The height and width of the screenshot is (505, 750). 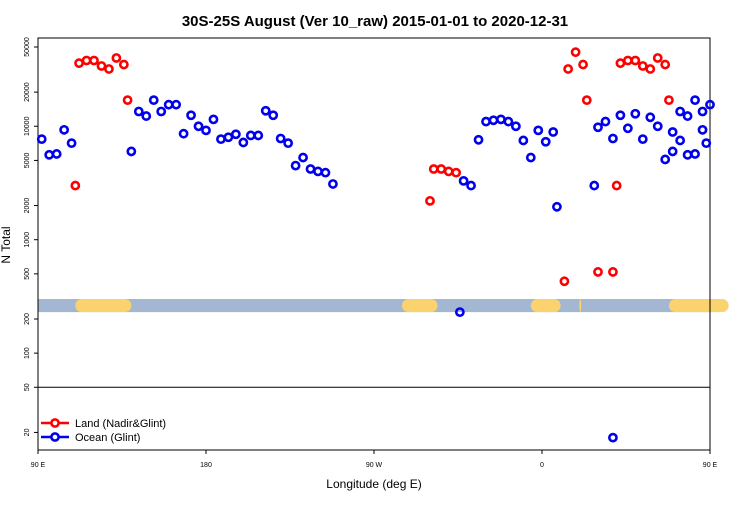 I want to click on legend-label: Ocean (Glint), so click(x=107, y=438).